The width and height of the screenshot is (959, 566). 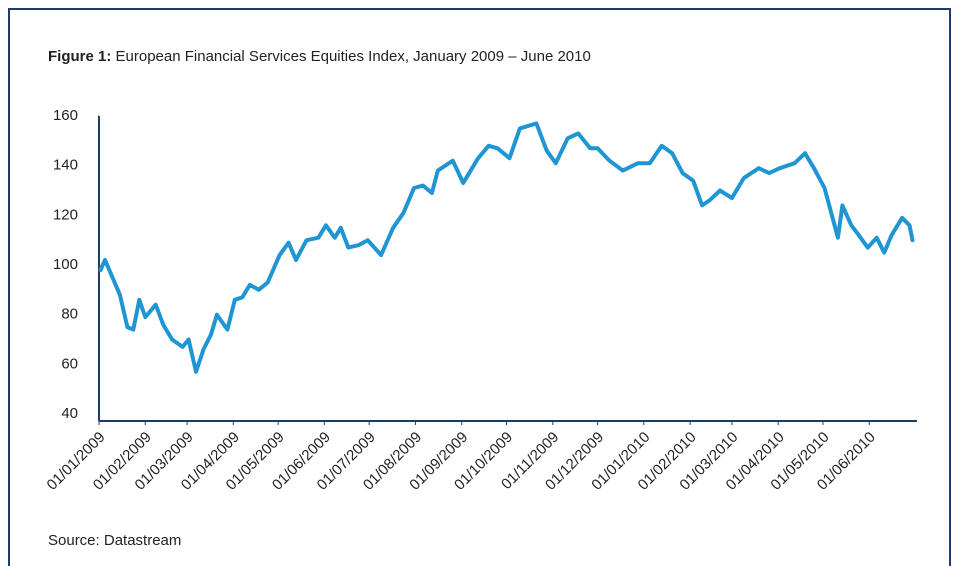 I want to click on y-tick-label: 40, so click(x=69, y=413).